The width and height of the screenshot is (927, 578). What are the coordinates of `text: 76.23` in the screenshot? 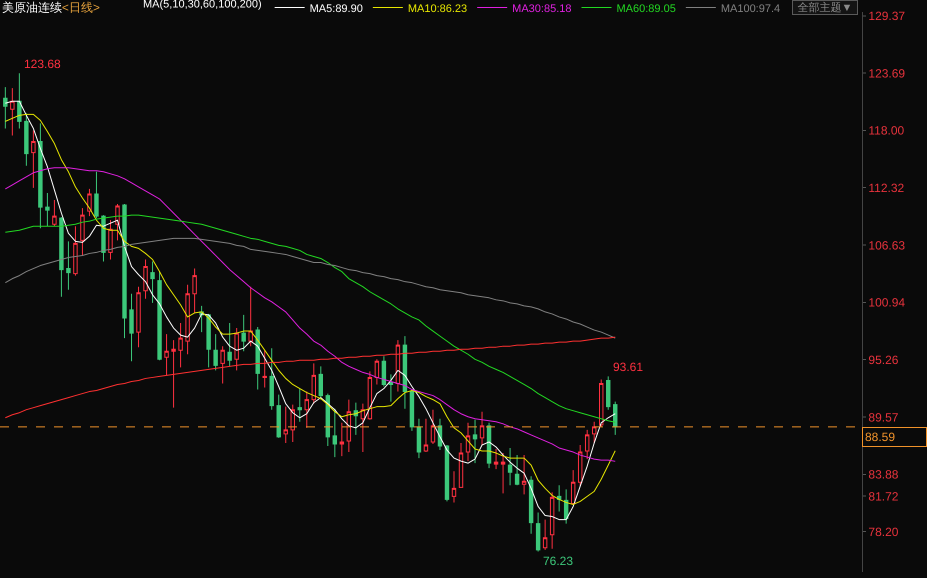 It's located at (558, 561).